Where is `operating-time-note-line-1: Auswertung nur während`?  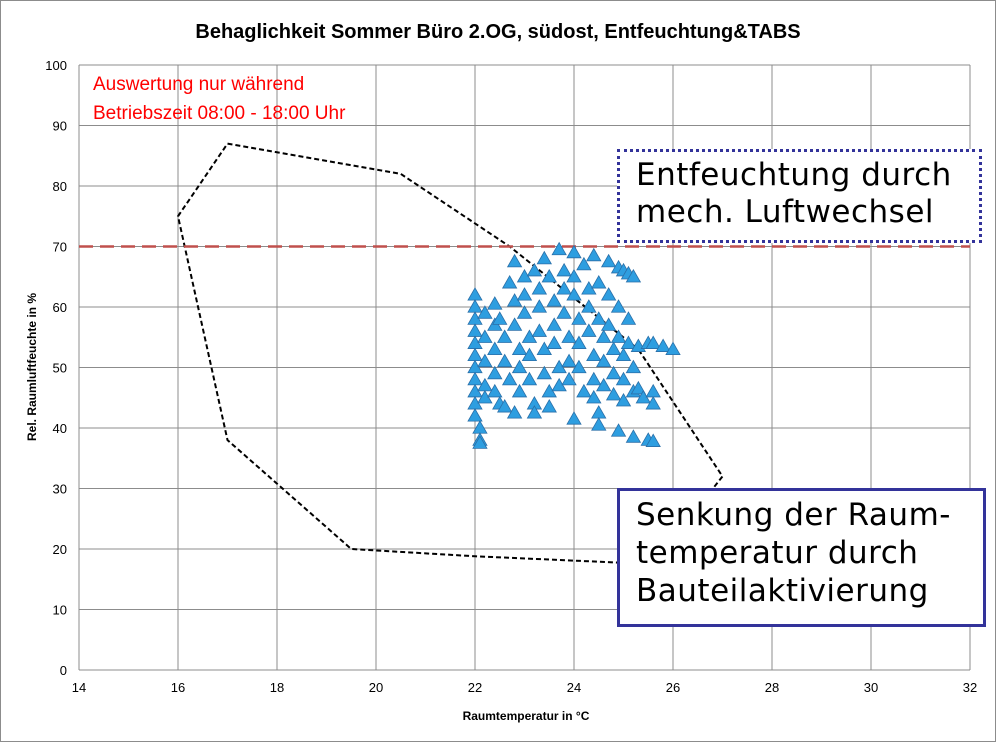 operating-time-note-line-1: Auswertung nur während is located at coordinates (198, 84).